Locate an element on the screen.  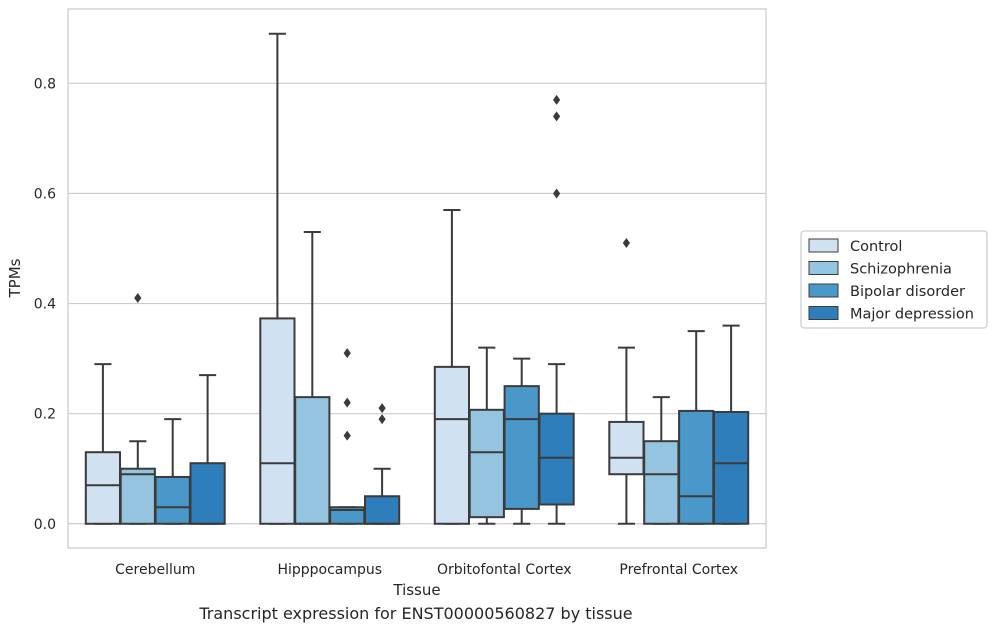
legend-item: Control is located at coordinates (855, 246).